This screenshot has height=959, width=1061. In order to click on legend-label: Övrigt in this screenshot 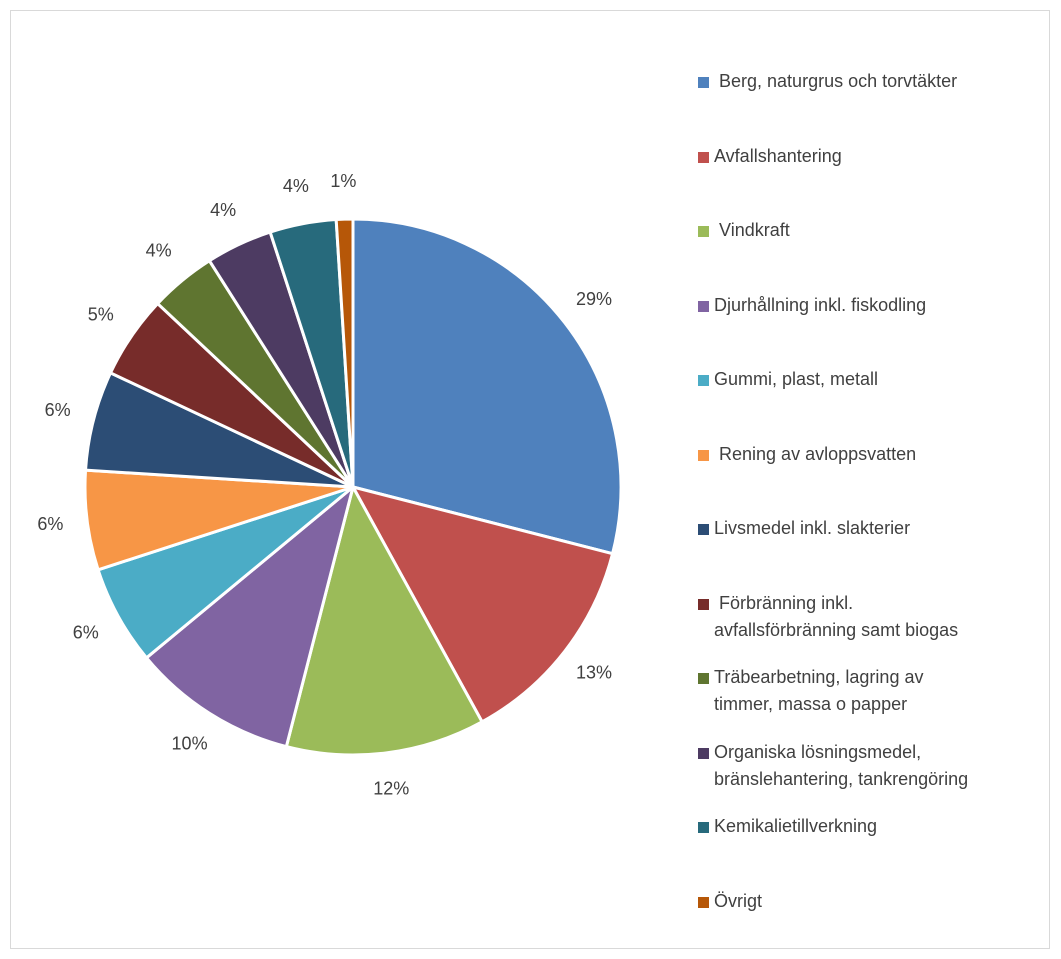, I will do `click(738, 900)`.